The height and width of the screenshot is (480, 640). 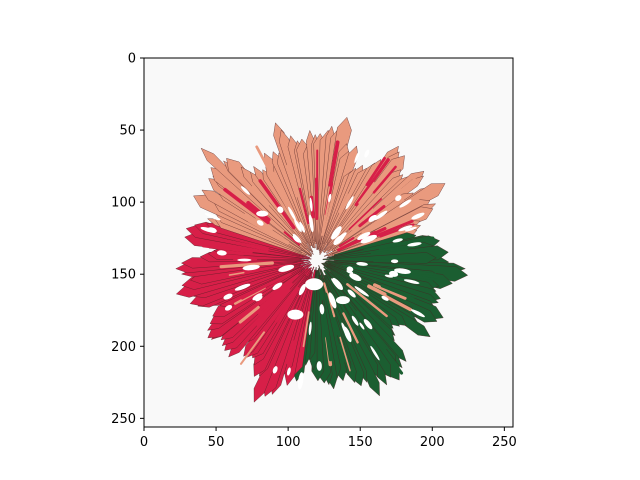 I want to click on y-tick-label: 50, so click(x=127, y=131).